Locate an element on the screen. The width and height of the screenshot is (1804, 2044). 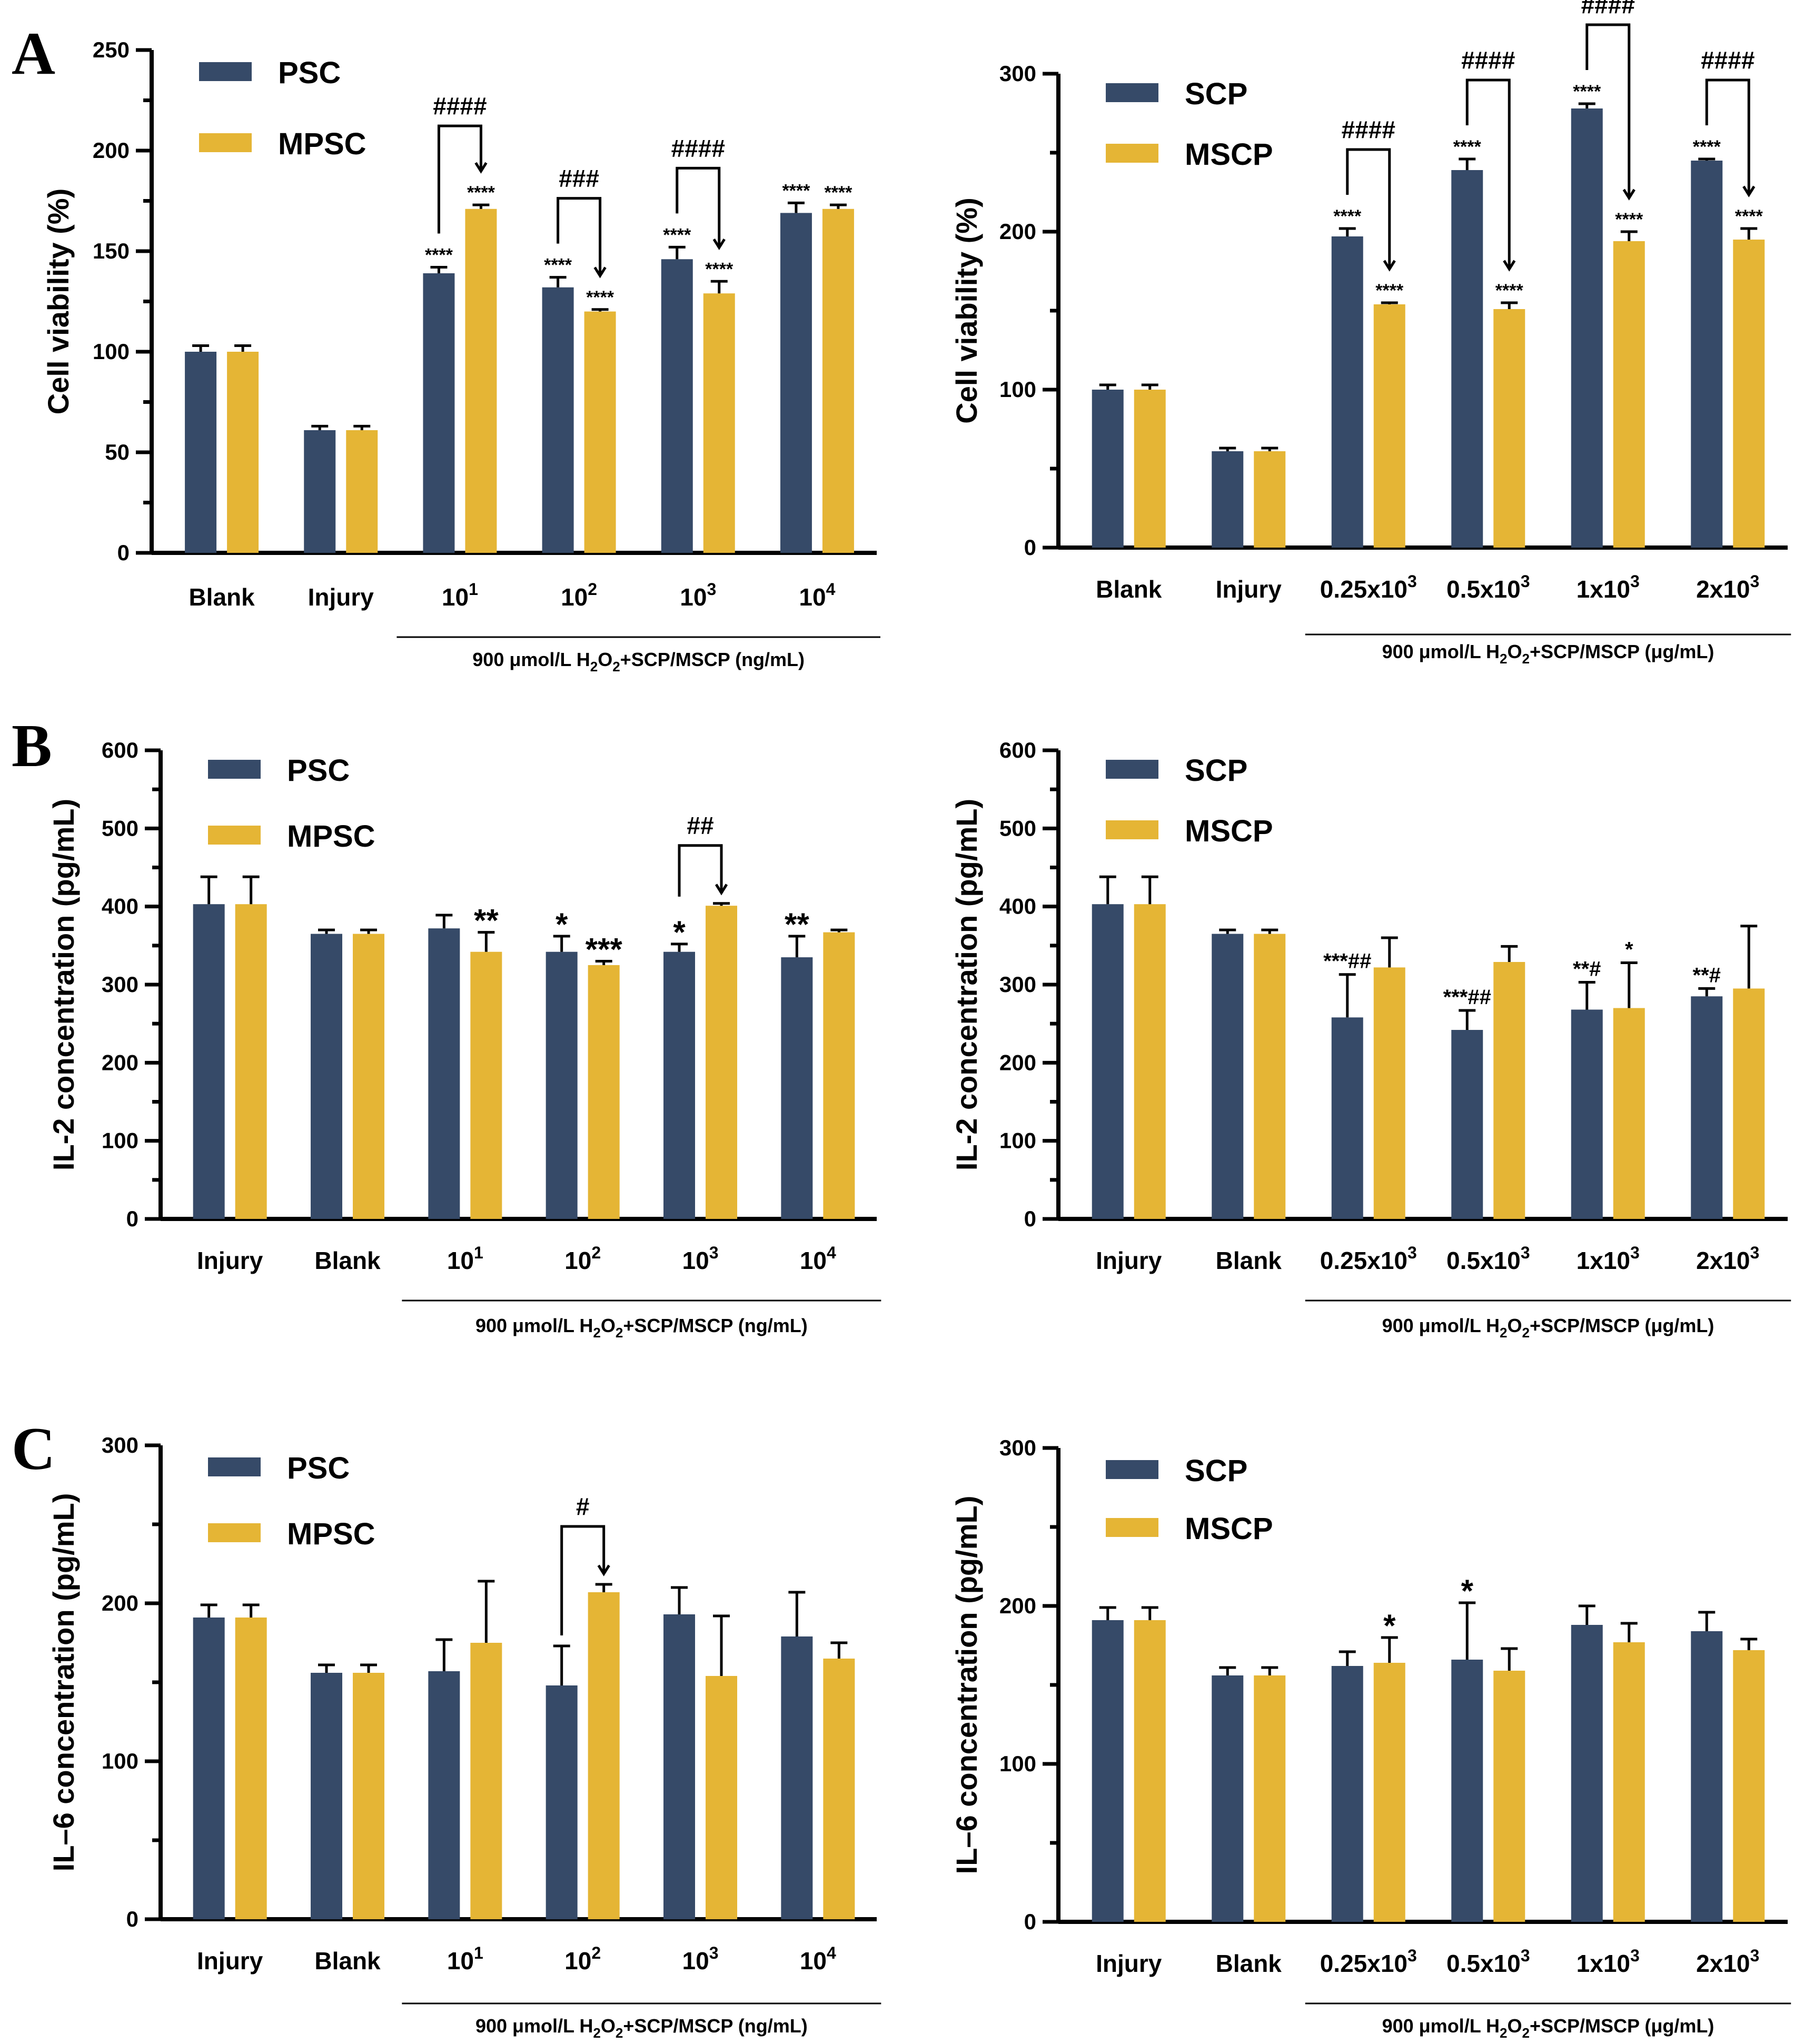
legend-label-scp: SCP is located at coordinates (1216, 770).